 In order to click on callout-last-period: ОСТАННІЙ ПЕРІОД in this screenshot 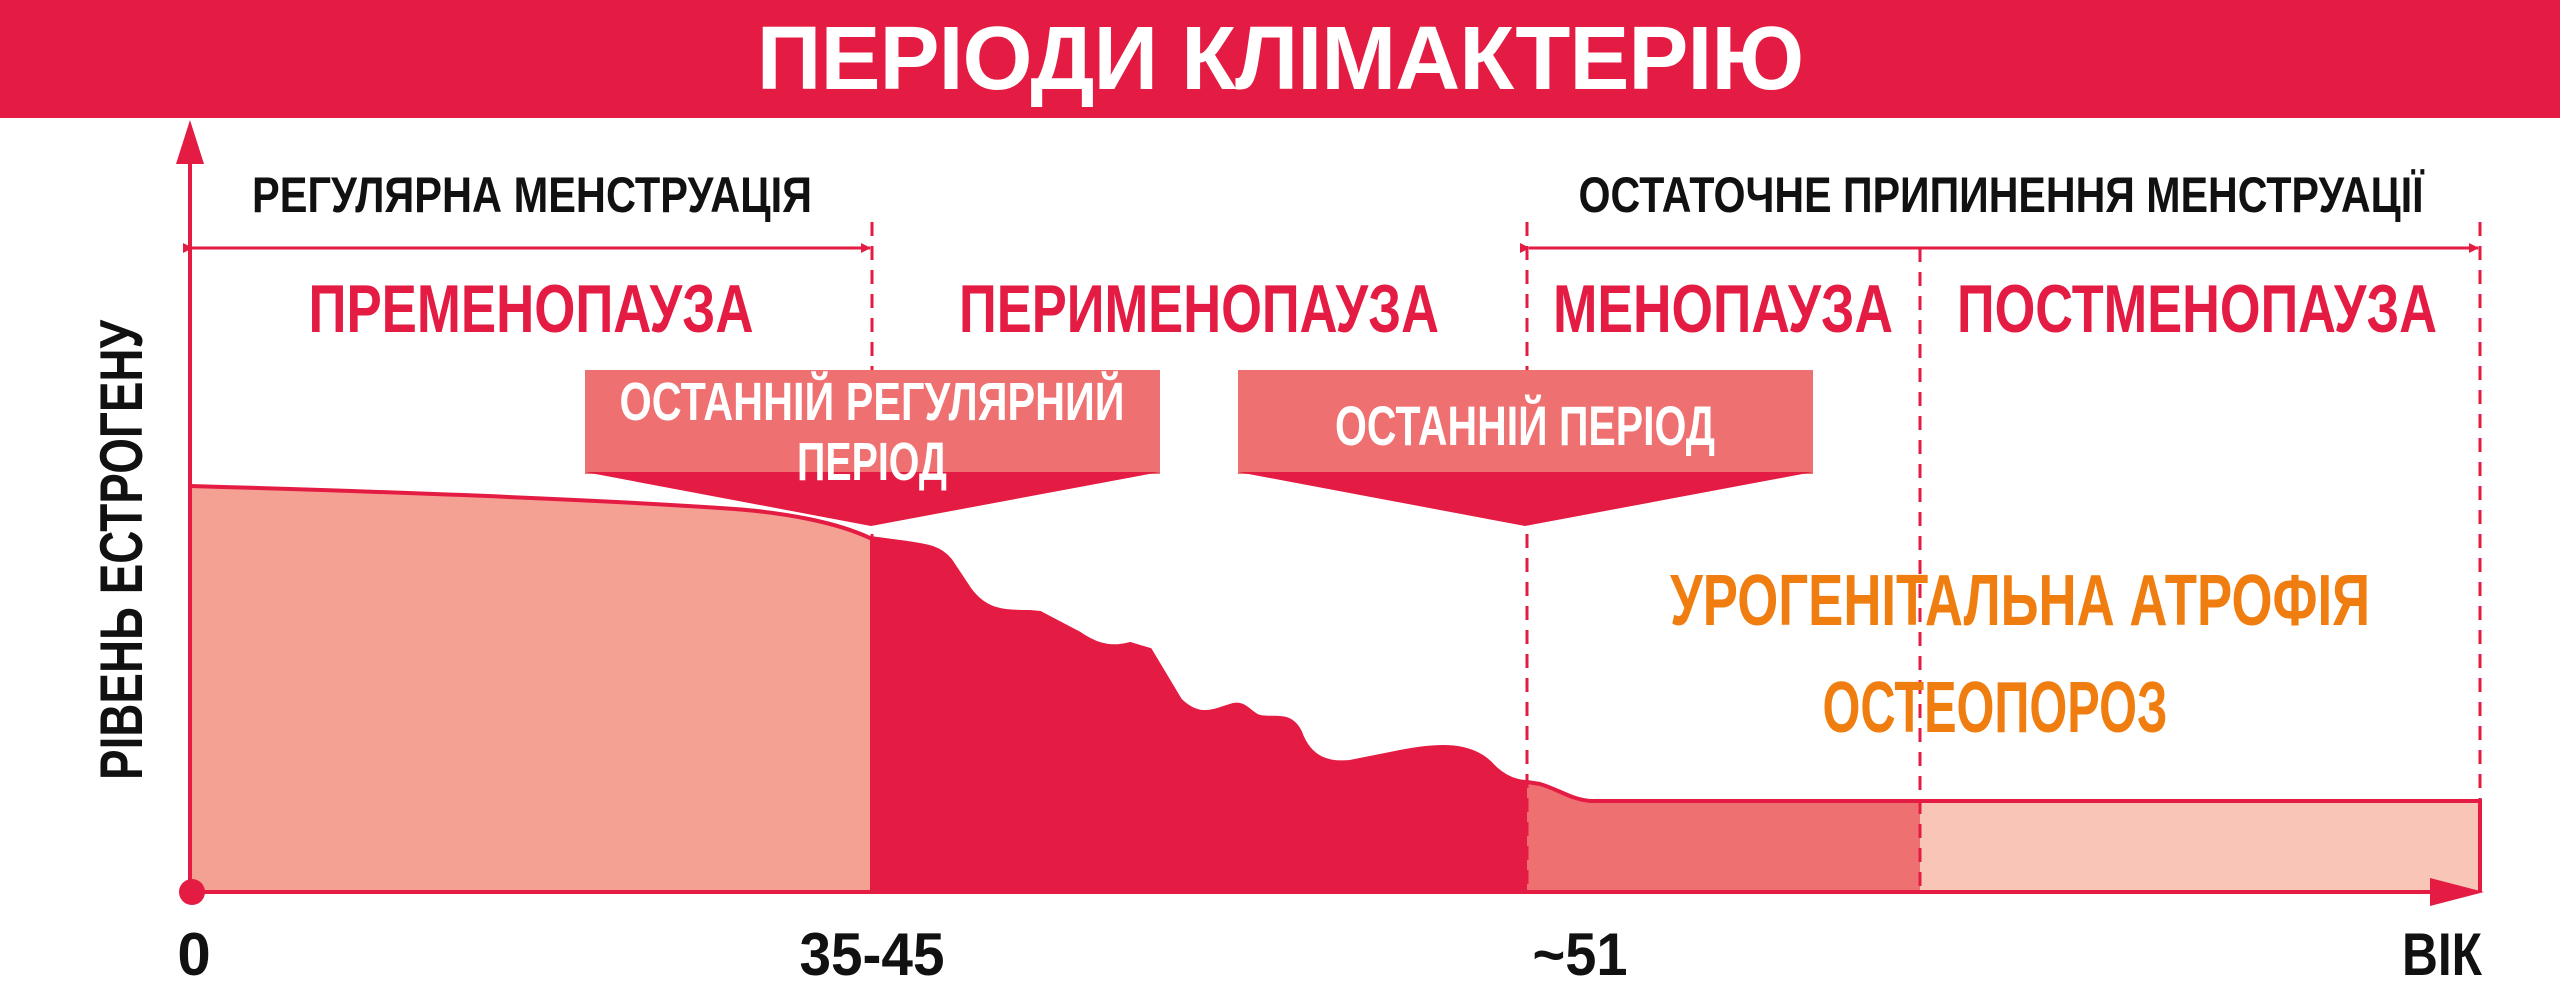, I will do `click(1525, 448)`.